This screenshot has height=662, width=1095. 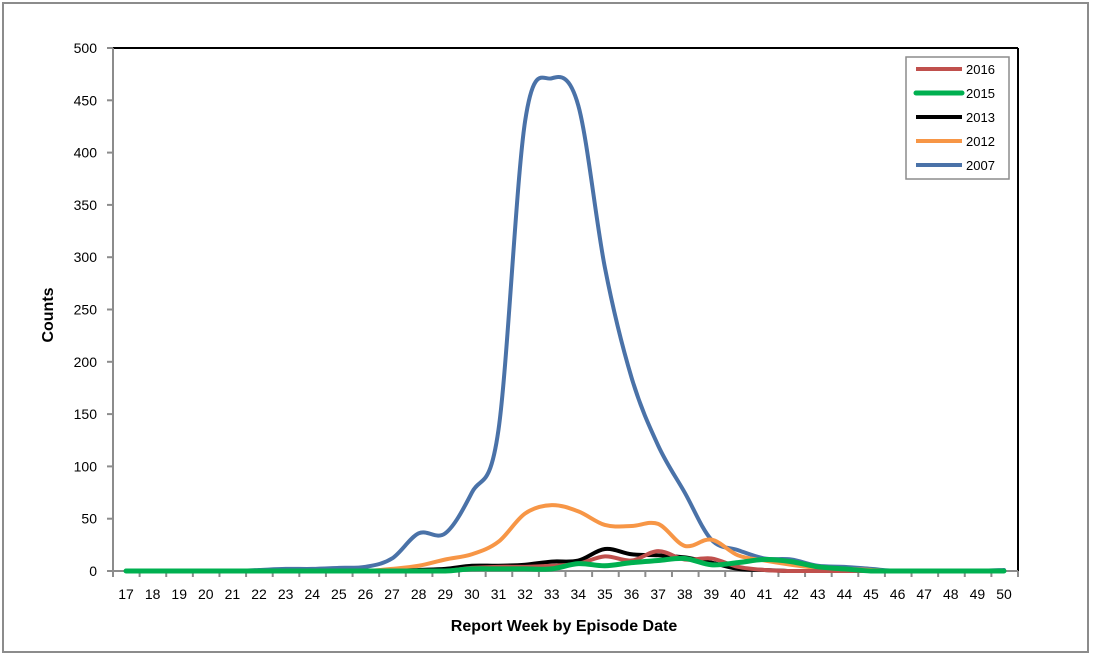 I want to click on x-tick-label: 35, so click(x=605, y=594).